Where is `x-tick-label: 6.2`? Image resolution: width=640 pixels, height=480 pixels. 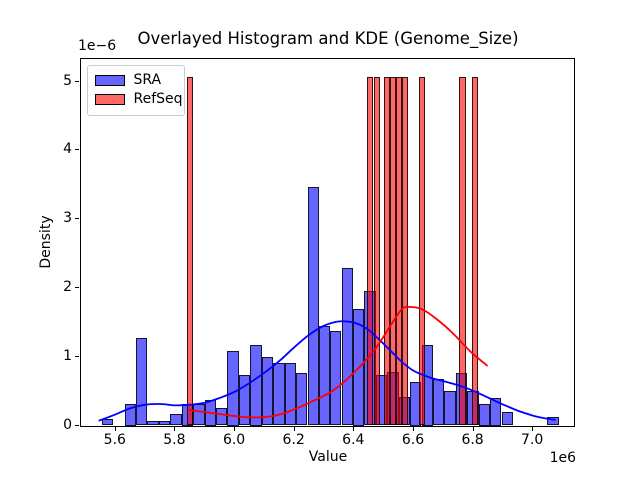 x-tick-label: 6.2 is located at coordinates (293, 439).